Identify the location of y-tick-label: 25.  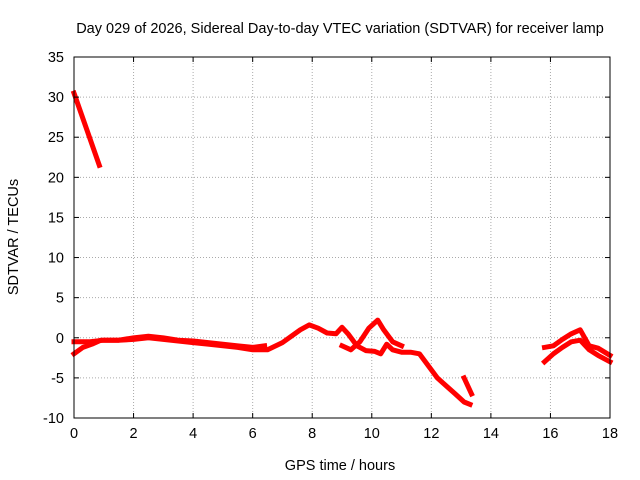
(56, 138).